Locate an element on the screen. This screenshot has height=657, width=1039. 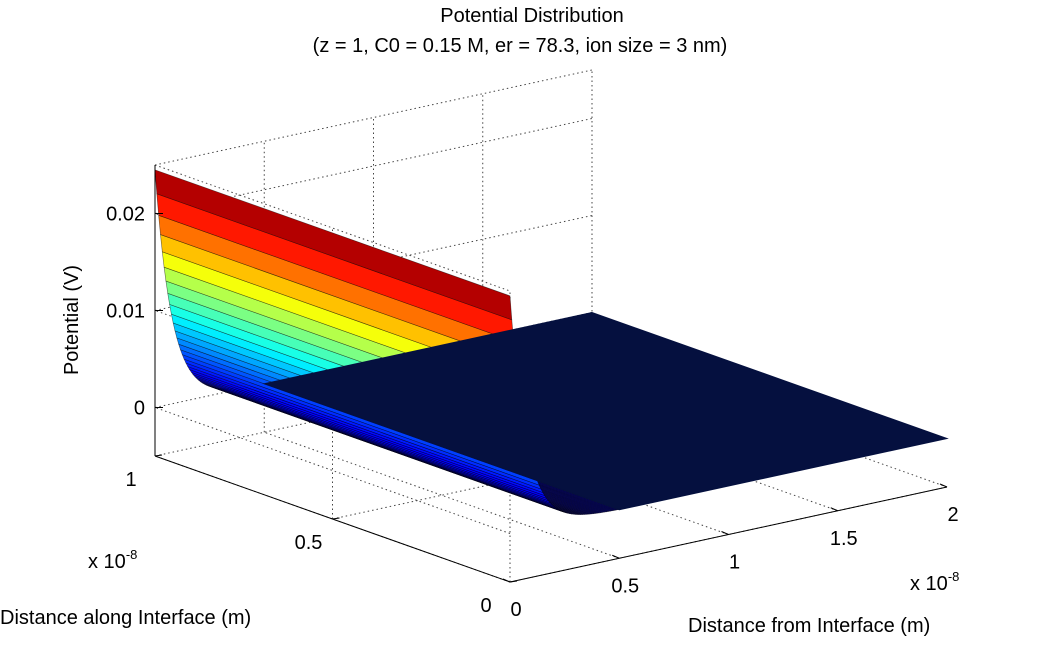
y-axis-exponent: x 10-8 is located at coordinates (112, 560).